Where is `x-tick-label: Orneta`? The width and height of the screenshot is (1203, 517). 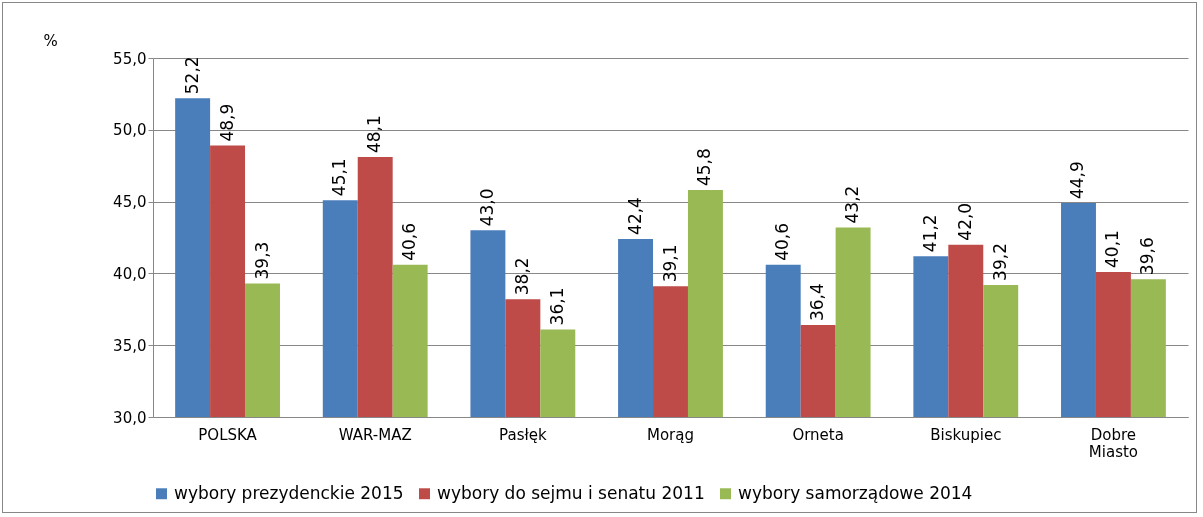
x-tick-label: Orneta is located at coordinates (818, 434).